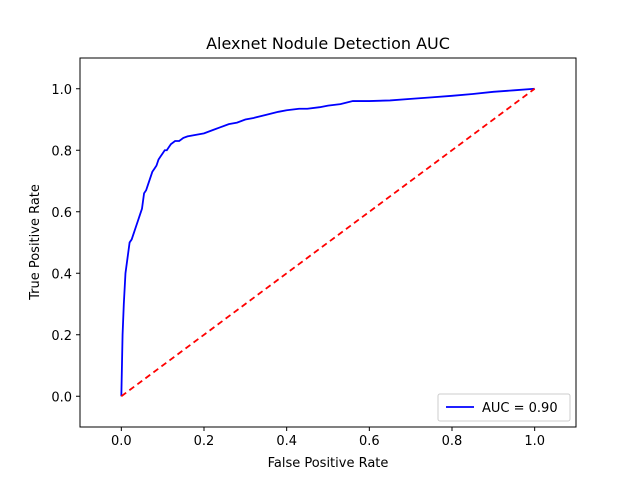 Image resolution: width=640 pixels, height=480 pixels. I want to click on legend: AUC = 0.90, so click(504, 407).